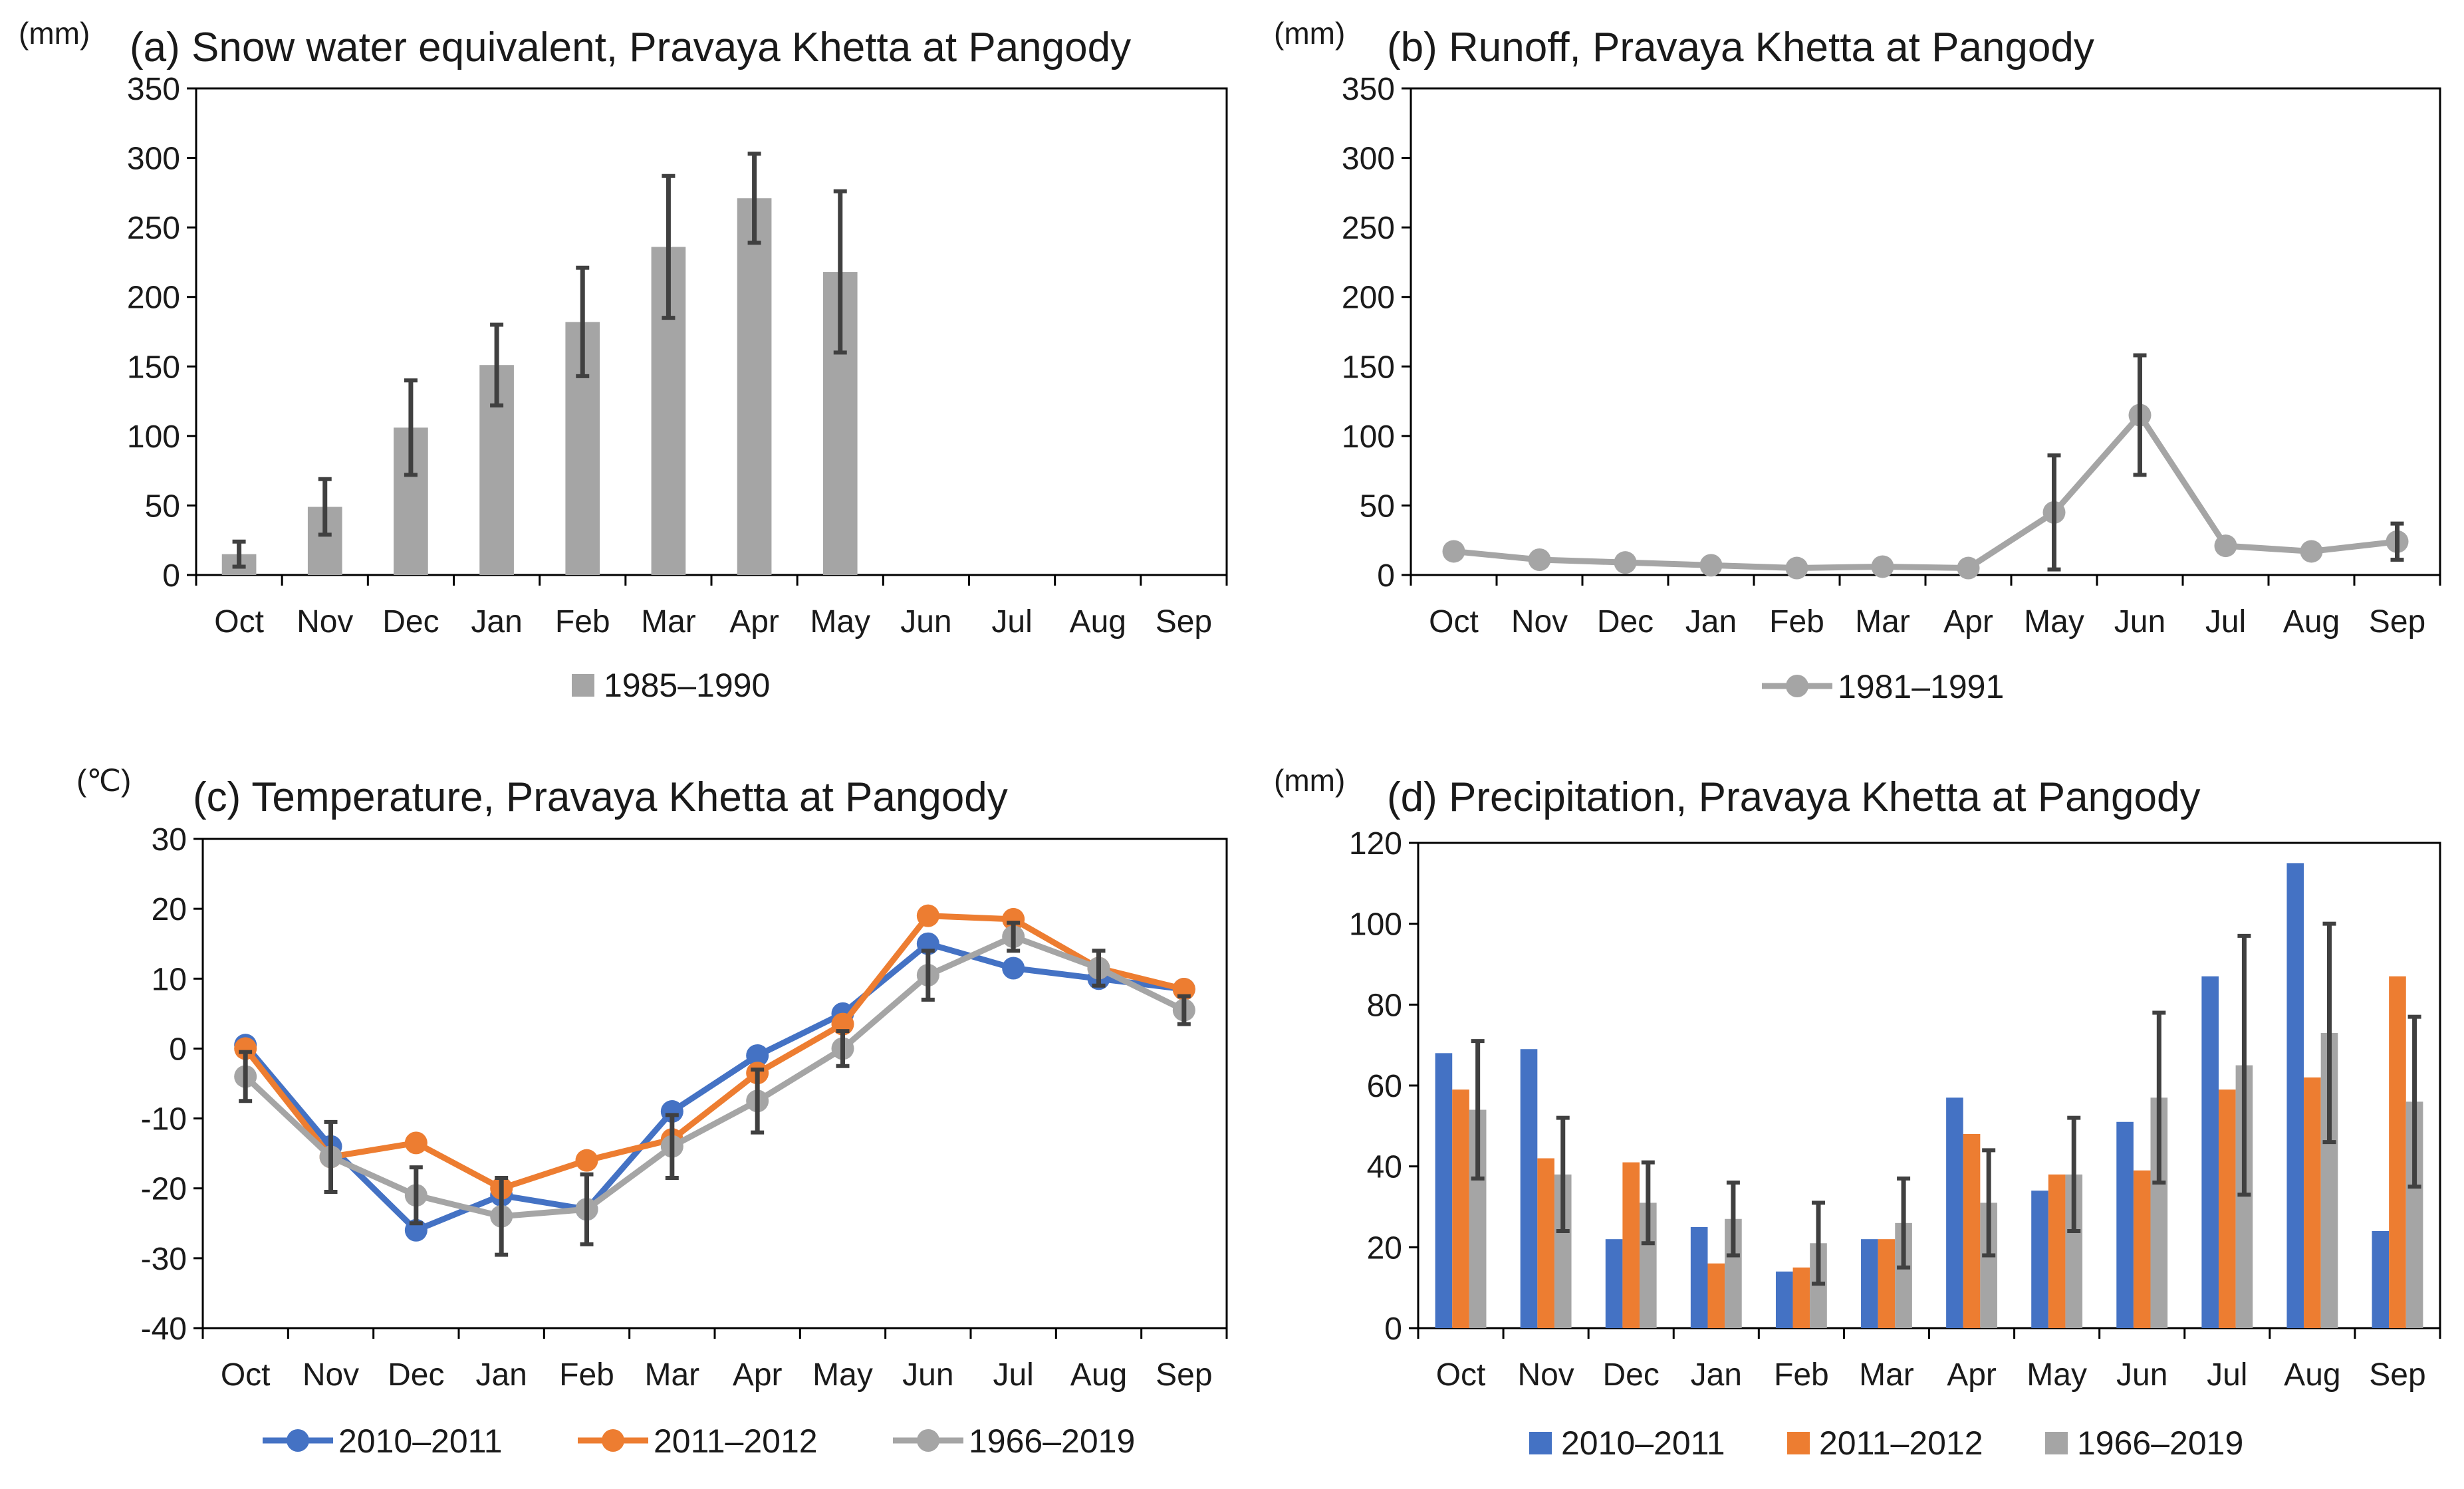 The image size is (2464, 1489). I want to click on point-c-s1-Jul, so click(1013, 919).